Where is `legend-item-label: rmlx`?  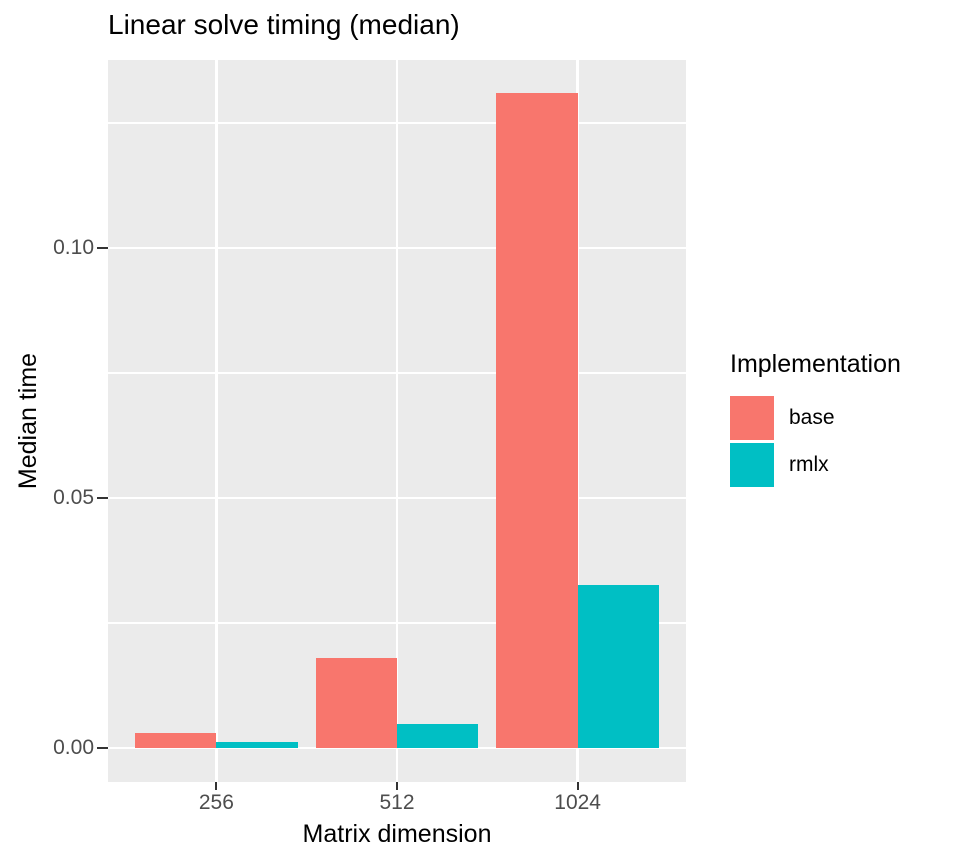 legend-item-label: rmlx is located at coordinates (809, 464).